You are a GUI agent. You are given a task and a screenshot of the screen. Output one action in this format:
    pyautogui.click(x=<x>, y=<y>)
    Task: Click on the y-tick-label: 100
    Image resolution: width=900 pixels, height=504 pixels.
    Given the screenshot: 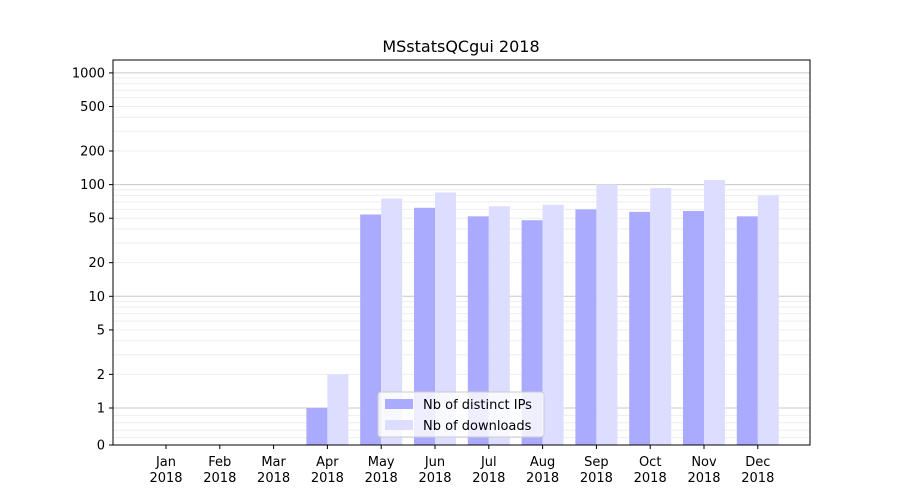 What is the action you would take?
    pyautogui.click(x=92, y=185)
    